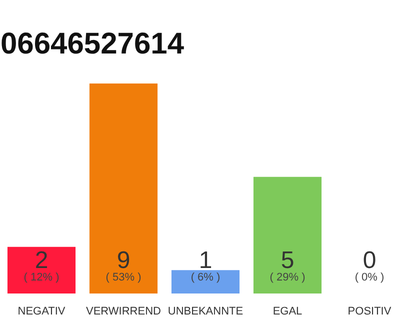 The image size is (410, 320). I want to click on annotation: ( 0% ), so click(369, 278).